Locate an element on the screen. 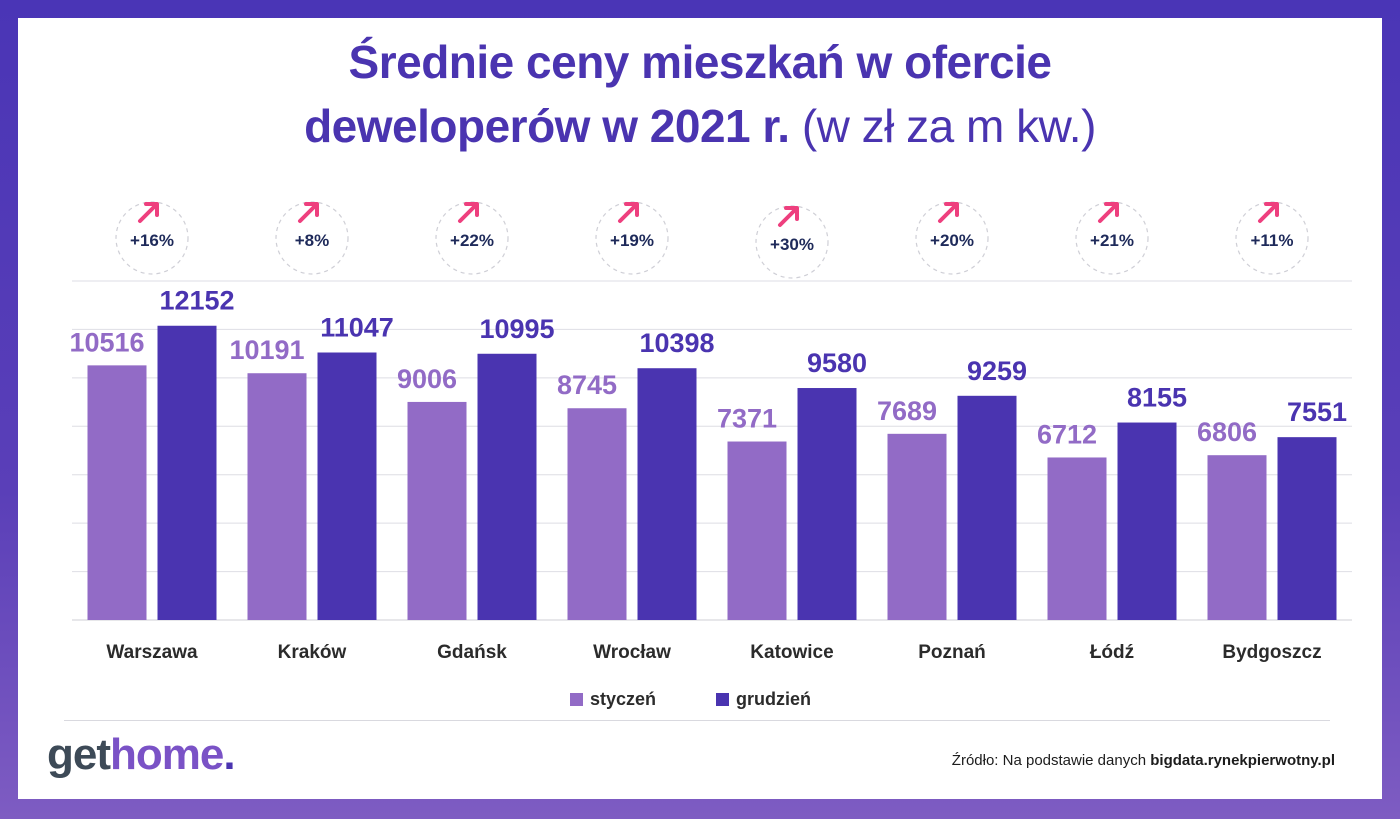 The image size is (1400, 819). bar-styczen-bydgoszcz is located at coordinates (1237, 537).